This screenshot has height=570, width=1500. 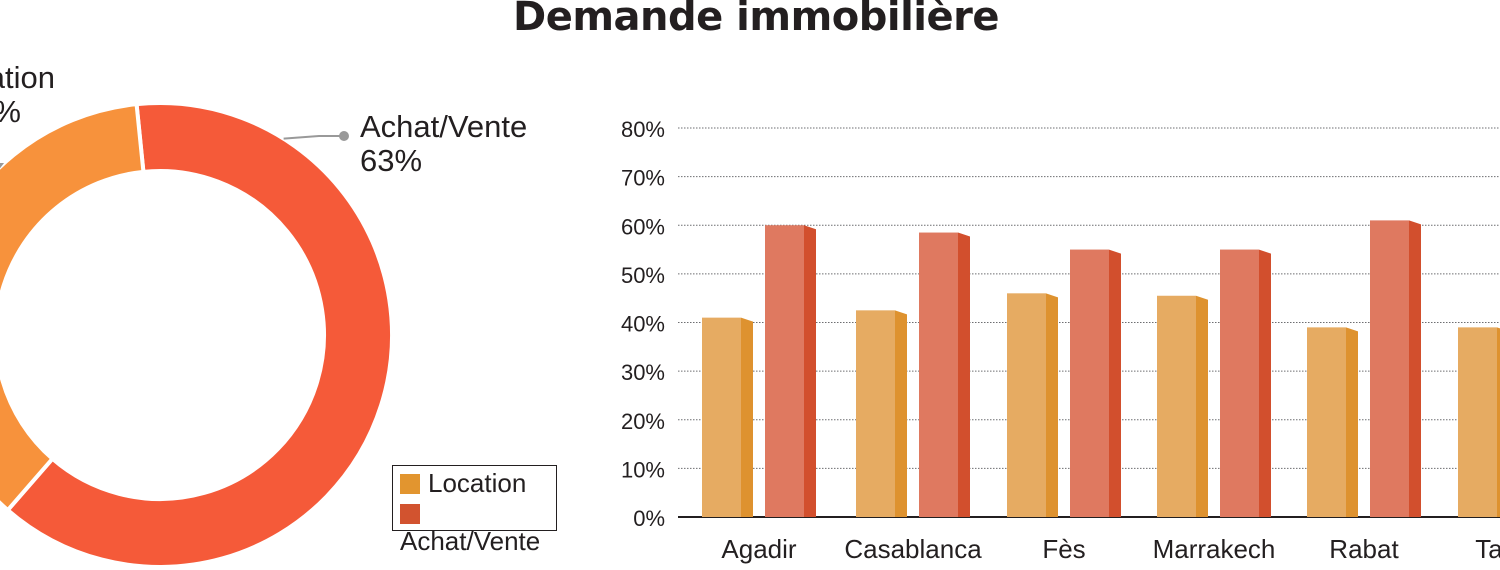 I want to click on legend-swatch-achat-vente, so click(x=410, y=514).